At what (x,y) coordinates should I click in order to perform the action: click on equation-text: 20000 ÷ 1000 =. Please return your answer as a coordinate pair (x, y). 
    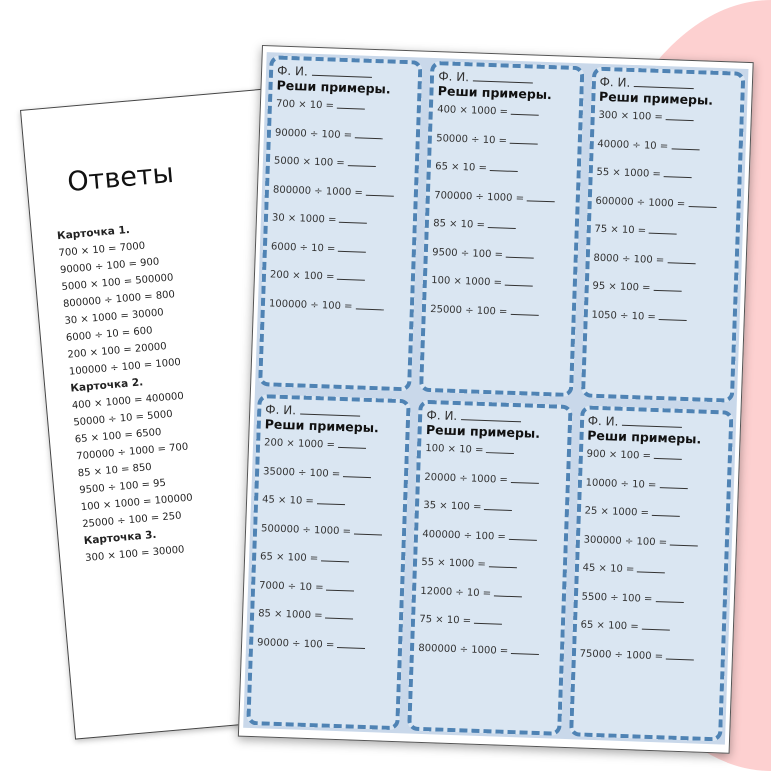
    Looking at the image, I should click on (466, 478).